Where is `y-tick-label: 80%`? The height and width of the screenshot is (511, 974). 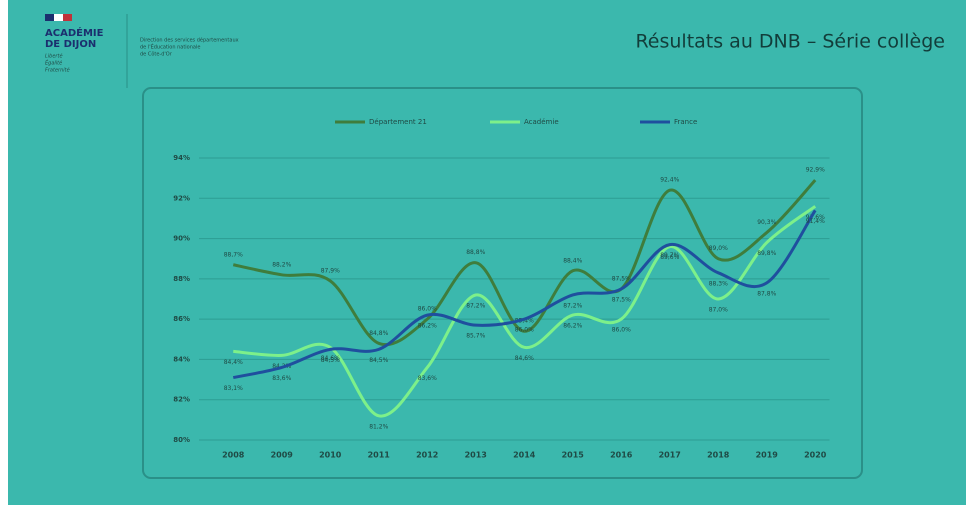
y-tick-label: 80% is located at coordinates (181, 440).